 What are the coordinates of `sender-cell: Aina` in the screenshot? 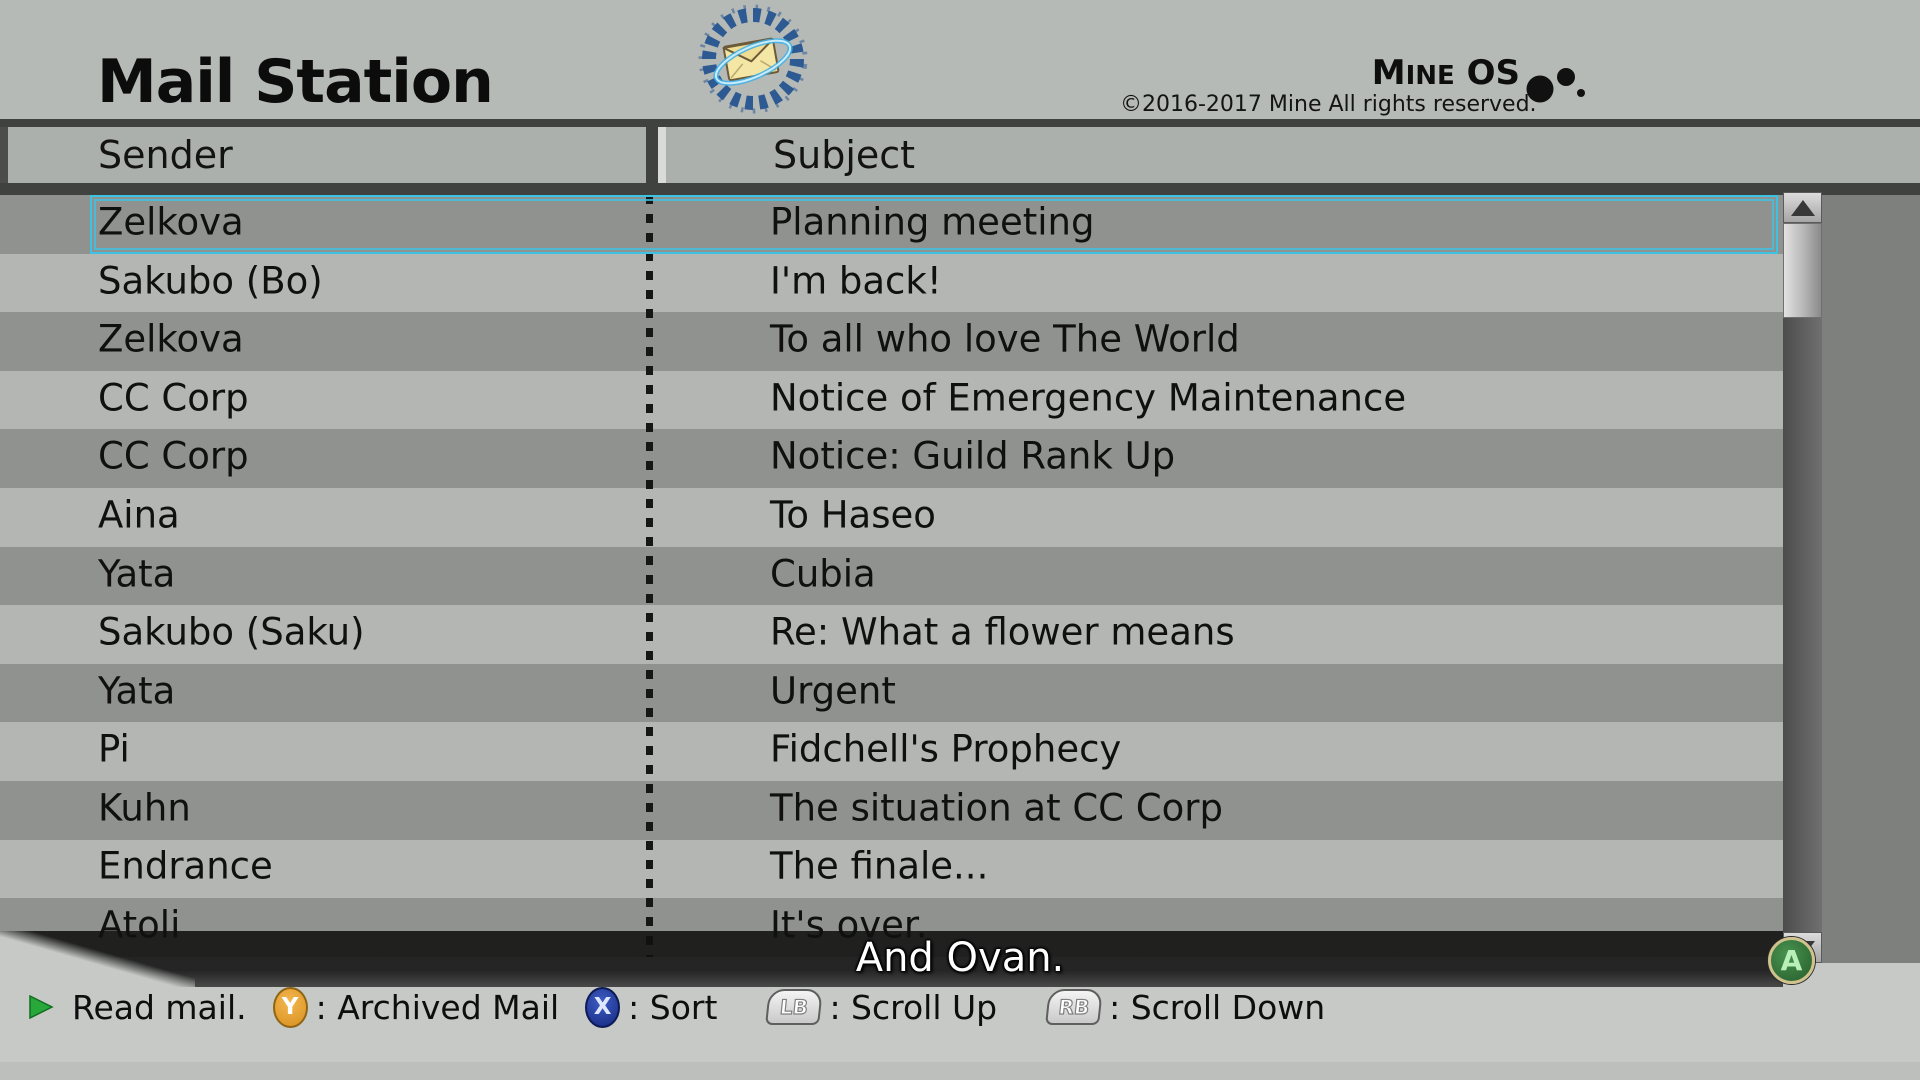 It's located at (139, 515).